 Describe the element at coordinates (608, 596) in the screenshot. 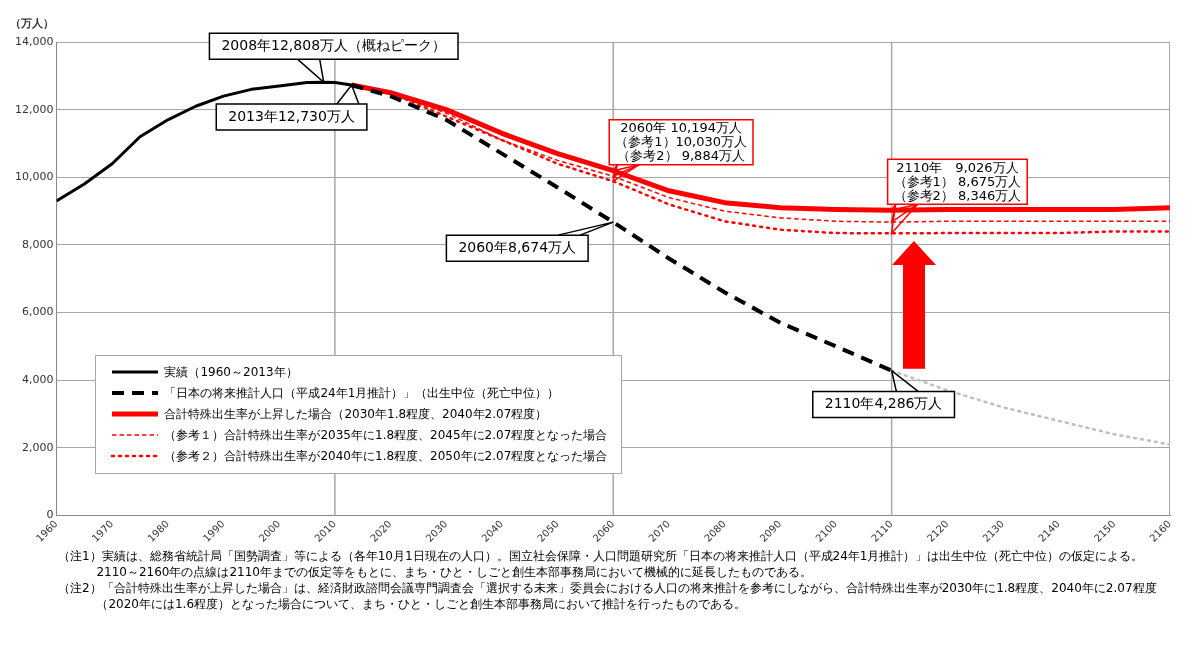

I see `text: （注2）「合計特殊出生率が上昇した場合」は、経済財政諮問会議専門調査会「選択する未来」委員会における人口の将来推計を参考にしながら、合計特殊出生率が2030年に1.8程度、2040年に2.07程度（2020年には1.6程度）となった場合について、まち・ひと・しごと創生本部事務局において推計を行ったものである。` at that location.